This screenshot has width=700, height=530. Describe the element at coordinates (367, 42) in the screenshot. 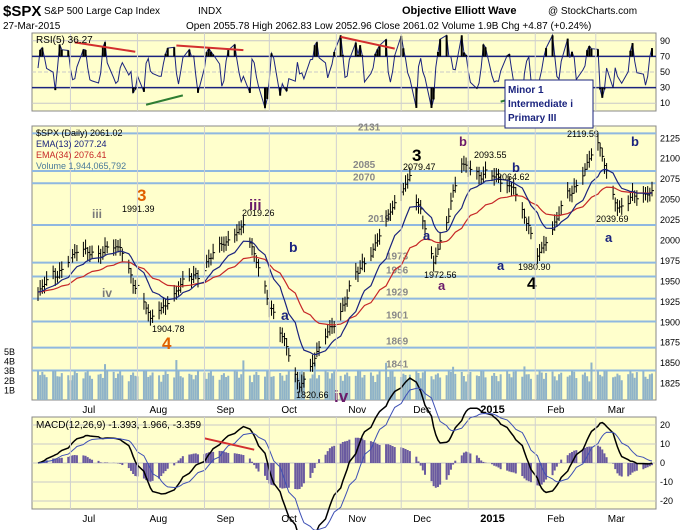

I see `rsi-trend-line` at that location.